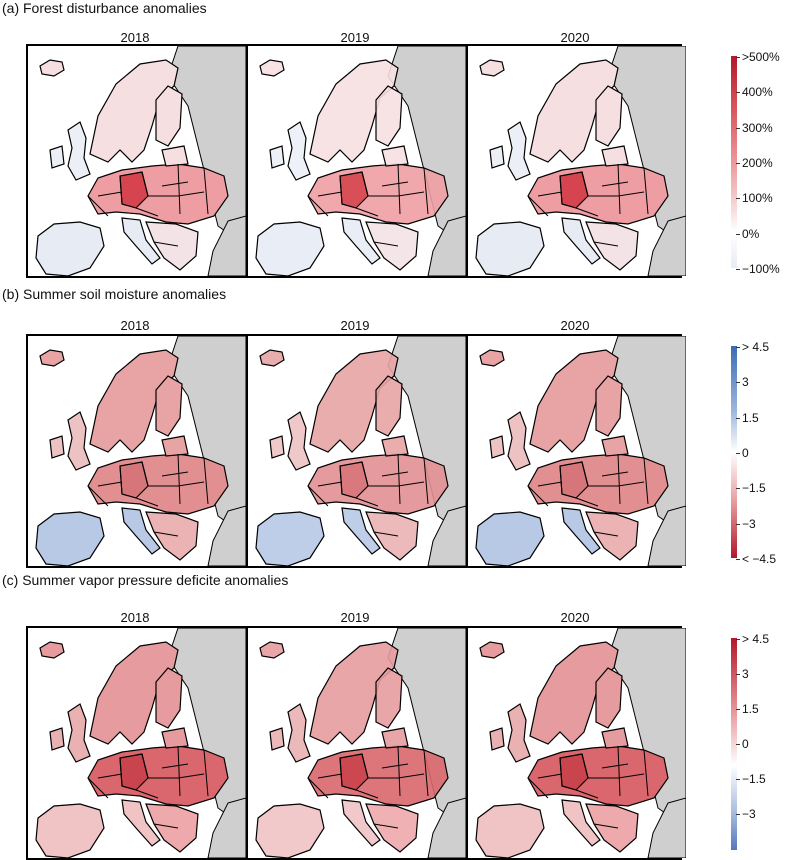 This screenshot has height=860, width=785. What do you see at coordinates (742, 382) in the screenshot?
I see `colorbar-tick: 3` at bounding box center [742, 382].